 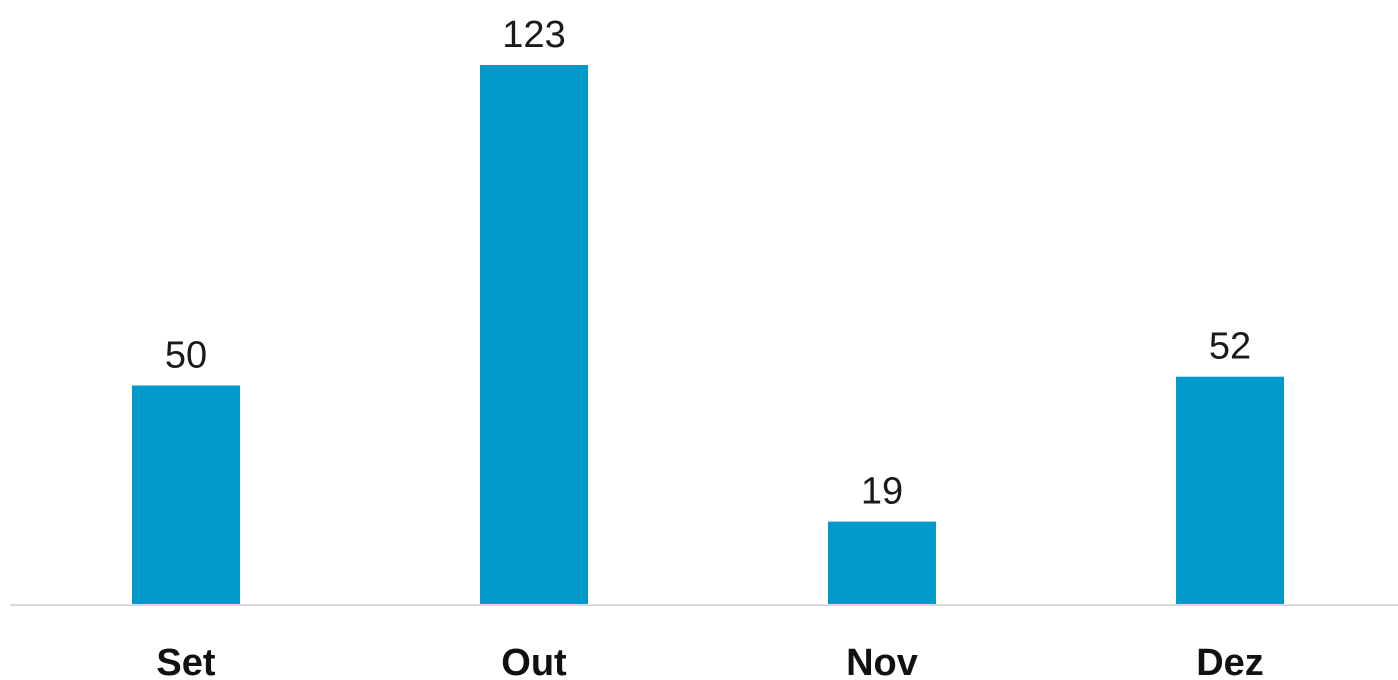 I want to click on value-label-set: 50, so click(x=186, y=355).